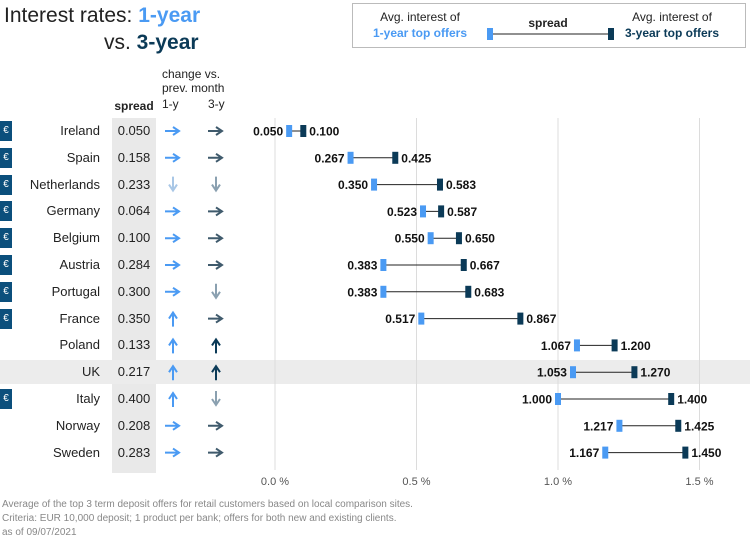  I want to click on x-tick-label: 0.5 %, so click(416, 482).